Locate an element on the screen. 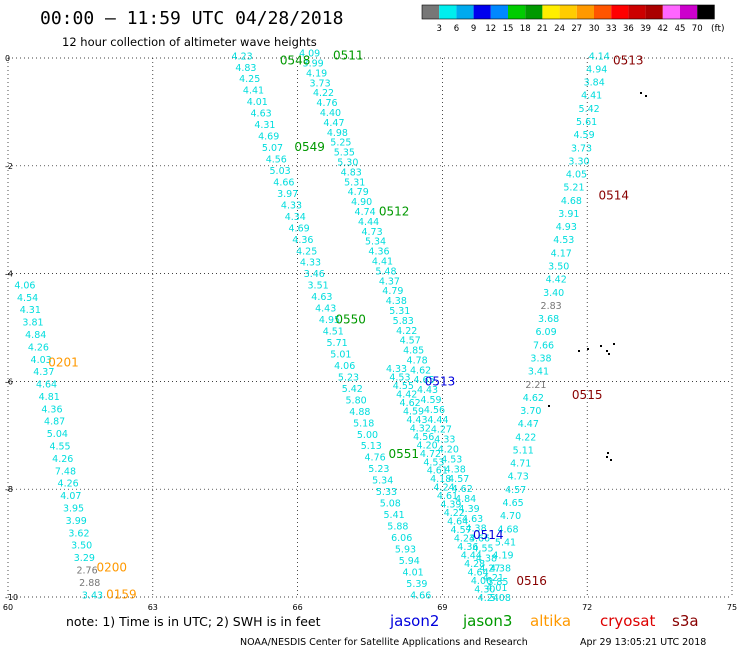 The image size is (740, 650). wave-height-value: 5.11 is located at coordinates (523, 450).